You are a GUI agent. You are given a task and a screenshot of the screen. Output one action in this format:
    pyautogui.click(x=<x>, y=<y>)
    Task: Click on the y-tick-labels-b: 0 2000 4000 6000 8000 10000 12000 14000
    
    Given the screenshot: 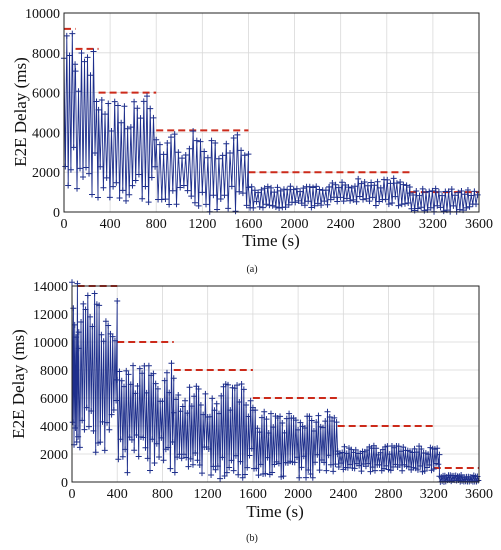 What is the action you would take?
    pyautogui.click(x=50, y=385)
    